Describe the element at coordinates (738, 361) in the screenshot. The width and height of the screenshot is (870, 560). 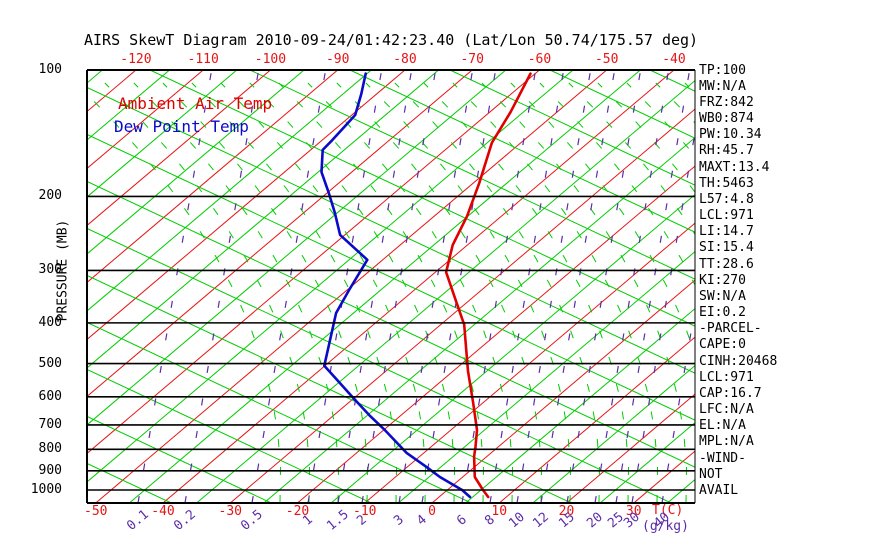
I see `sounding-index-value: CINH:20468` at that location.